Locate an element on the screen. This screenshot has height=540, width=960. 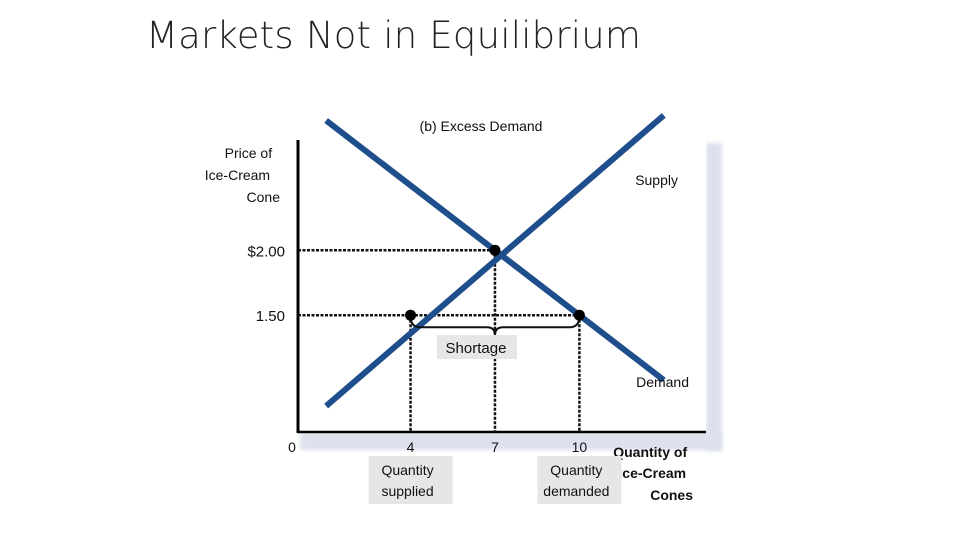
x-tick-sublabel: supplied is located at coordinates (407, 491).